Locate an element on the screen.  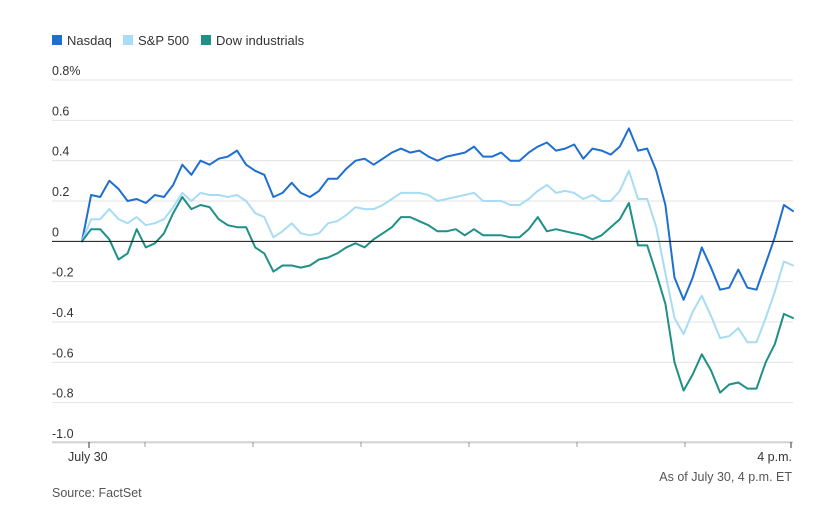
y-tick-label: 0.4 is located at coordinates (60, 152).